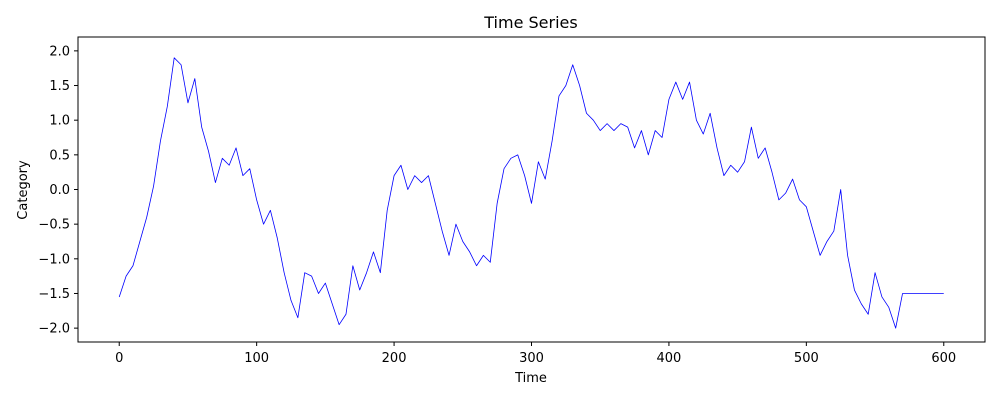  I want to click on x-tick-label: 100, so click(256, 358).